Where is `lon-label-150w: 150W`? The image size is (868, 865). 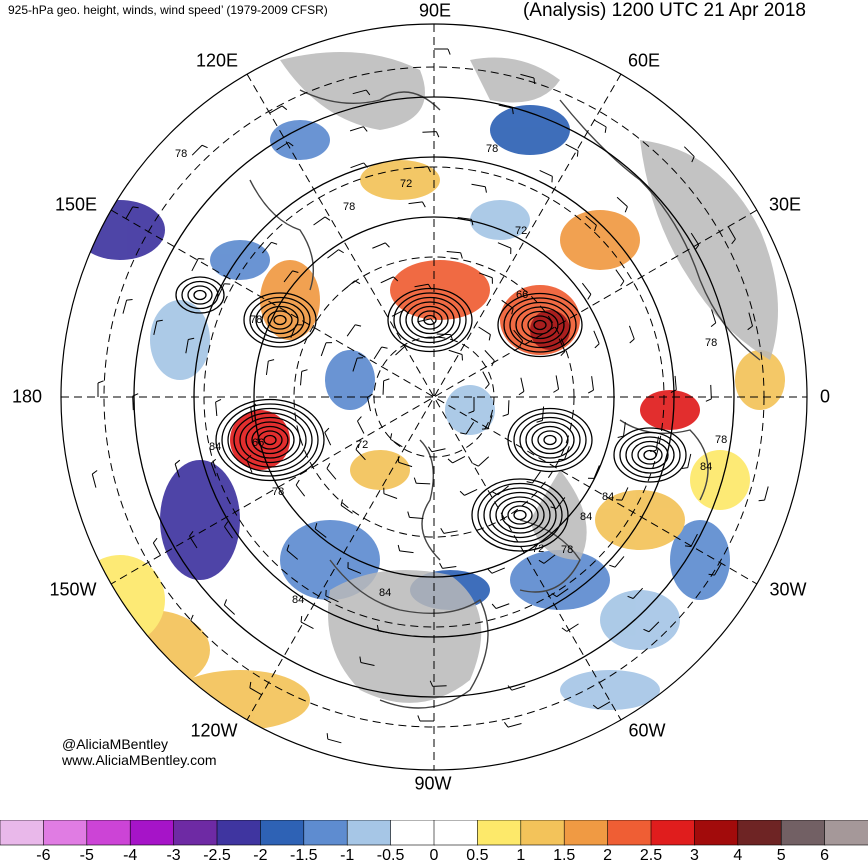
lon-label-150w: 150W is located at coordinates (73, 589).